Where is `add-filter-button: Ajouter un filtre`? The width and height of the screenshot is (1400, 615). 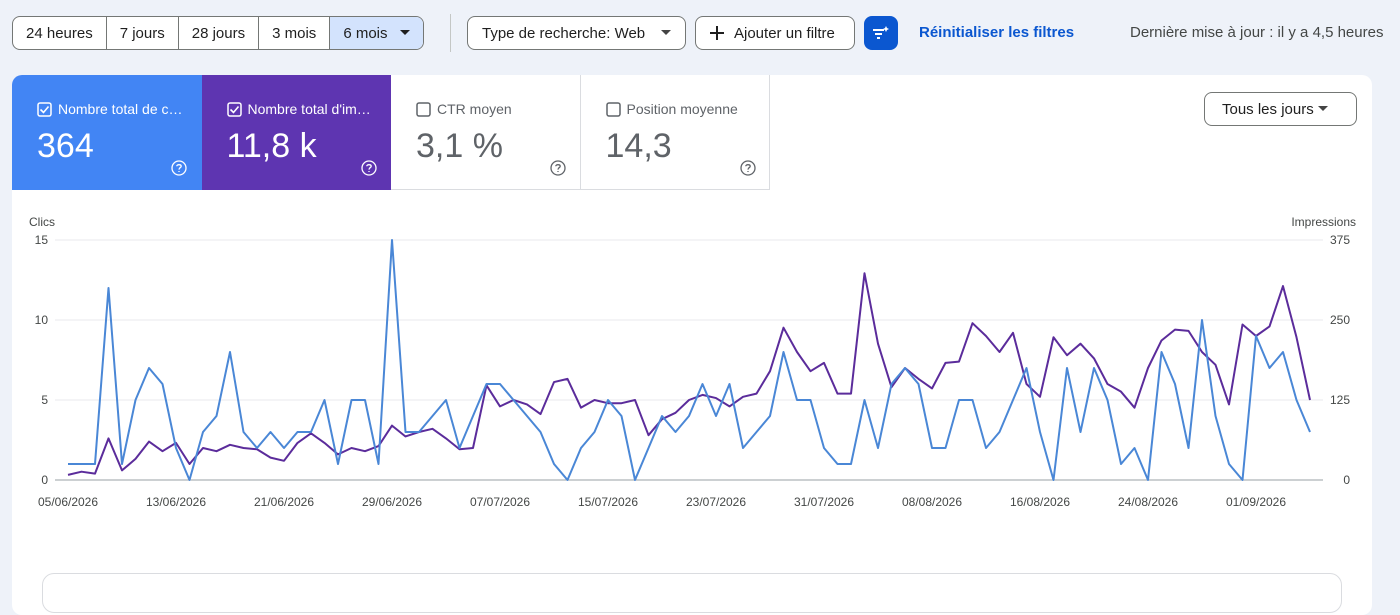
add-filter-button: Ajouter un filtre is located at coordinates (775, 33).